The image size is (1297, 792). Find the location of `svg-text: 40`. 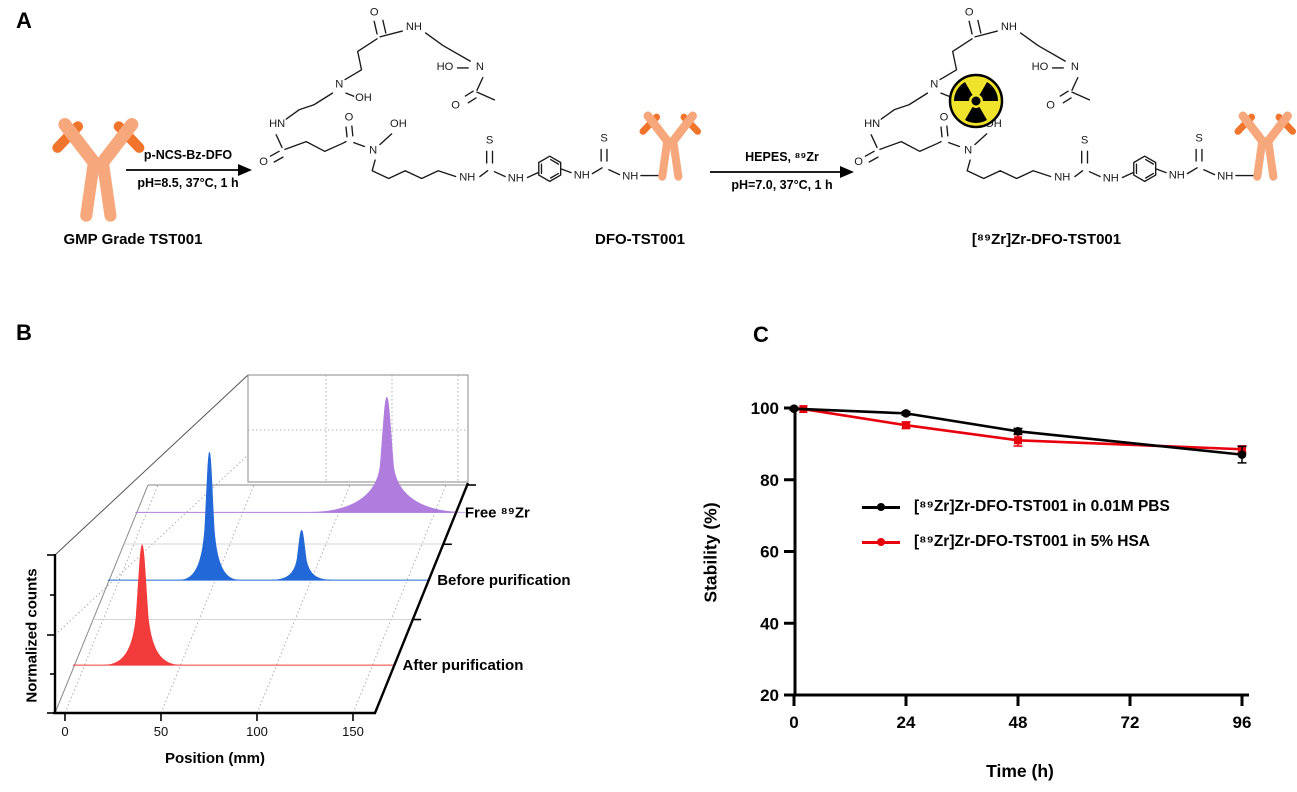

svg-text: 40 is located at coordinates (769, 623).